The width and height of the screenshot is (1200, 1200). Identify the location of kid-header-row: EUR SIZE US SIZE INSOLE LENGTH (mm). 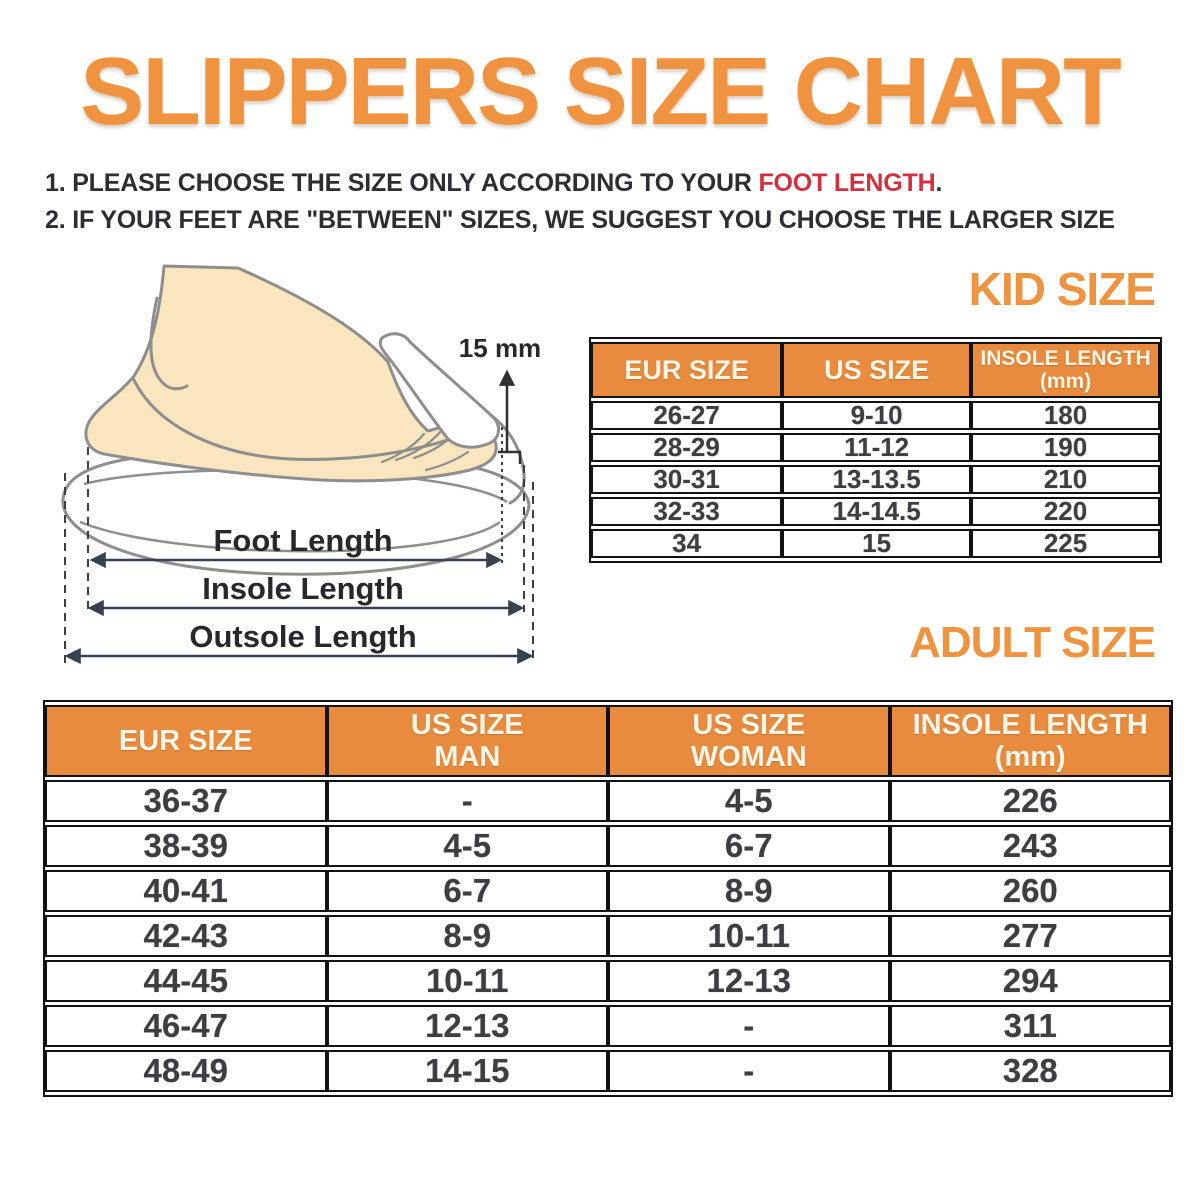
(875, 370).